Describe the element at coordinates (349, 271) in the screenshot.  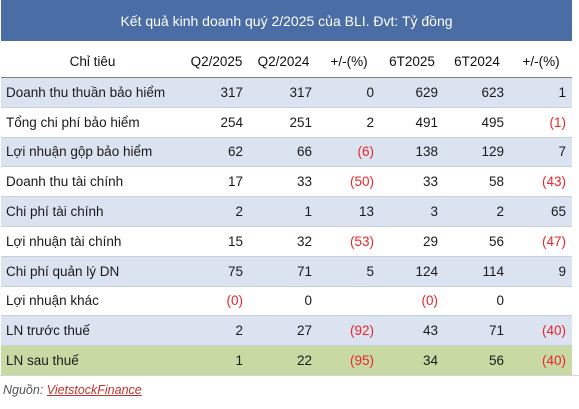
I see `table-cell: 5` at that location.